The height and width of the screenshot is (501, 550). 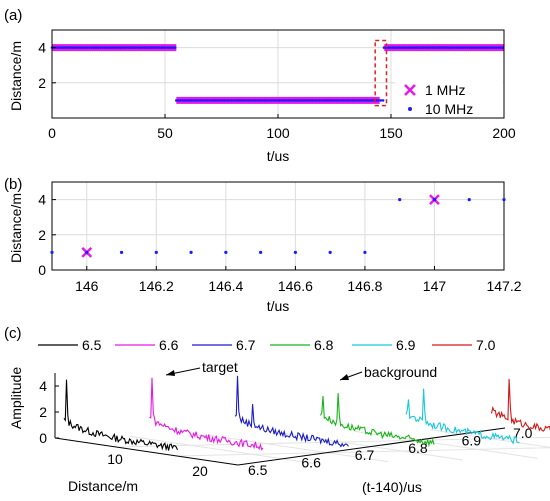 What do you see at coordinates (115, 459) in the screenshot?
I see `panel-c-distance-tick-label-0: 10` at bounding box center [115, 459].